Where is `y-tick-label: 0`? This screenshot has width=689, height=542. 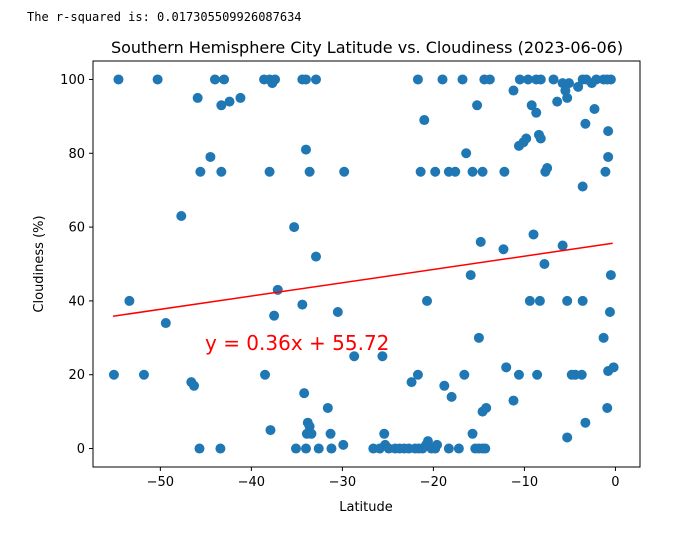
y-tick-label: 0 is located at coordinates (81, 449).